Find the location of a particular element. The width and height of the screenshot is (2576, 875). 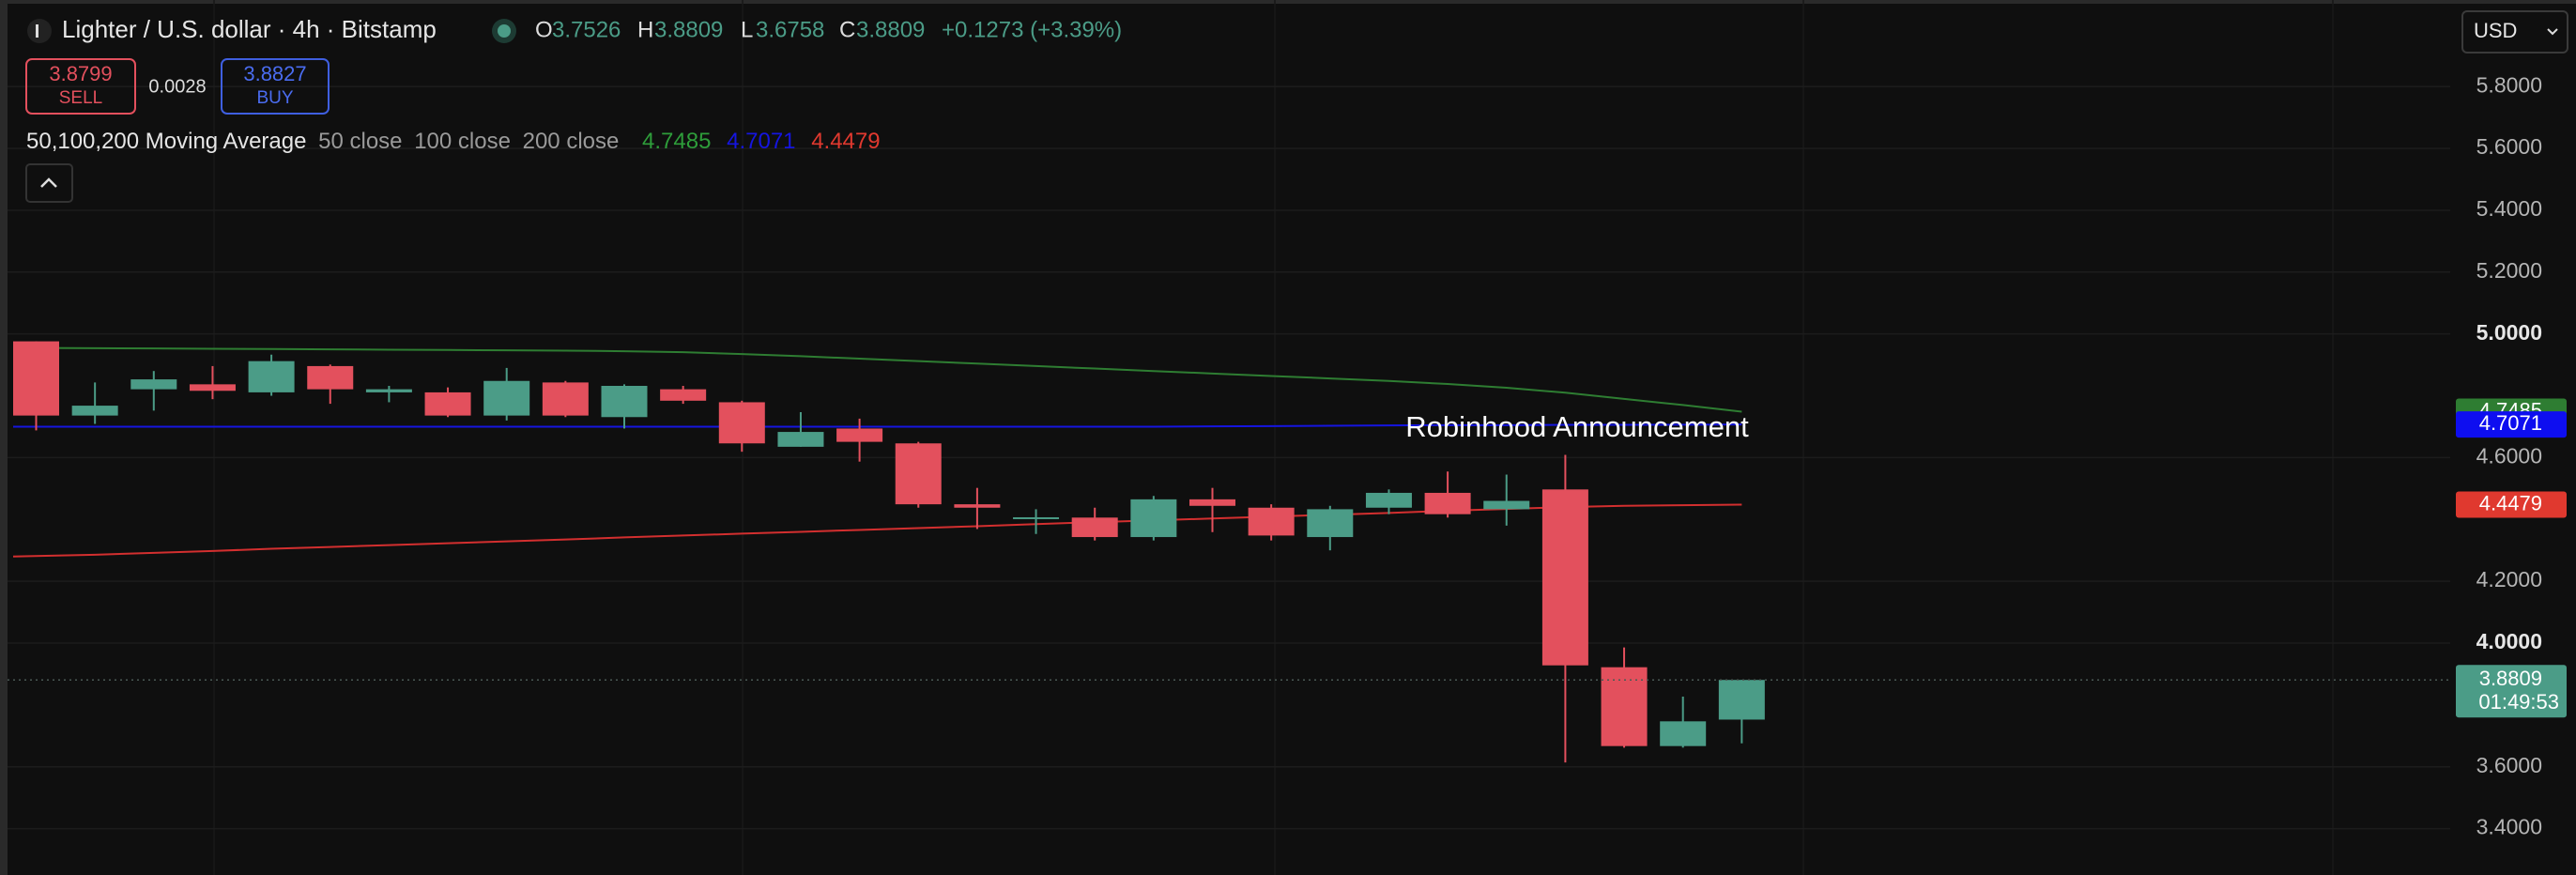

symbol-logo is located at coordinates (40, 31).